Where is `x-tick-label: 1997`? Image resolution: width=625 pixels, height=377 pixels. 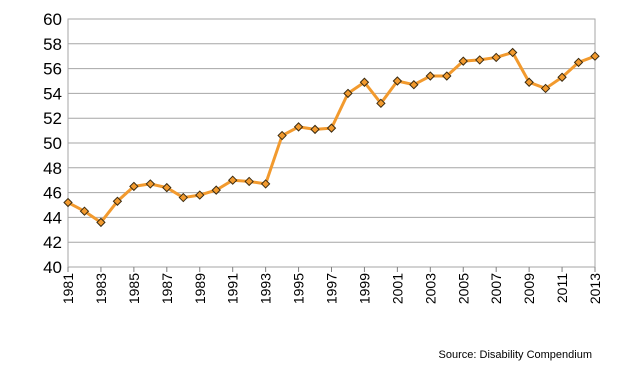 x-tick-label: 1997 is located at coordinates (332, 288).